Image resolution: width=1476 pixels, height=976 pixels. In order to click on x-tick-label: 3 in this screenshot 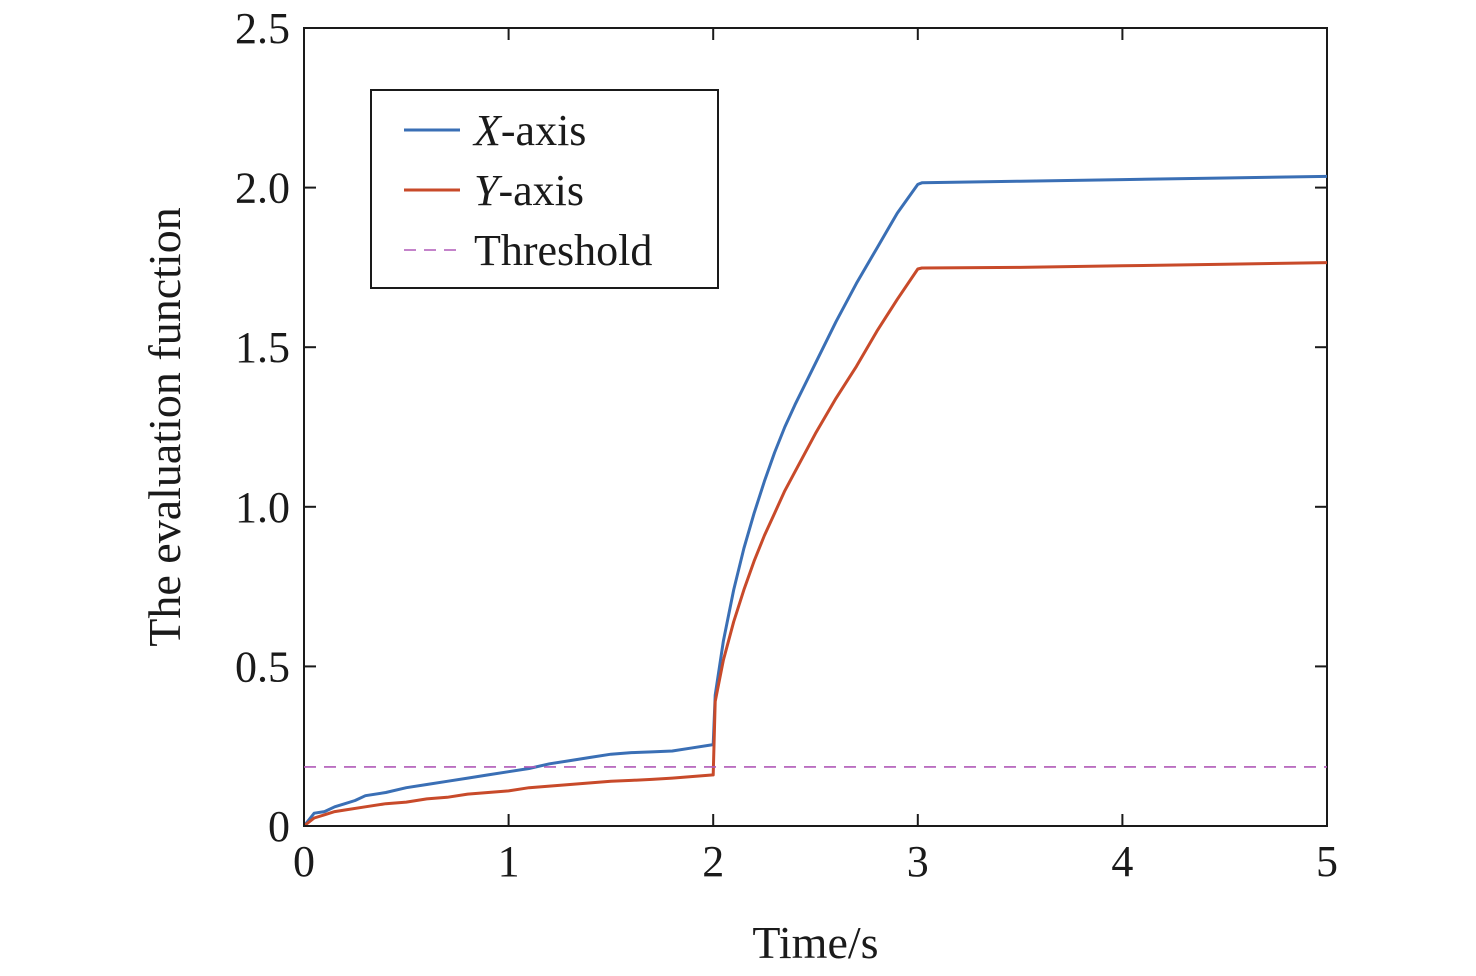, I will do `click(918, 861)`.